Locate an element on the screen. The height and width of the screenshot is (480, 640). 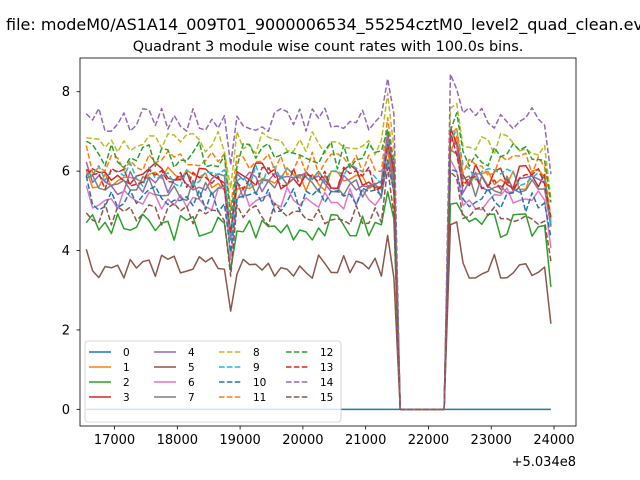
legend-label-0: 0 is located at coordinates (126, 353).